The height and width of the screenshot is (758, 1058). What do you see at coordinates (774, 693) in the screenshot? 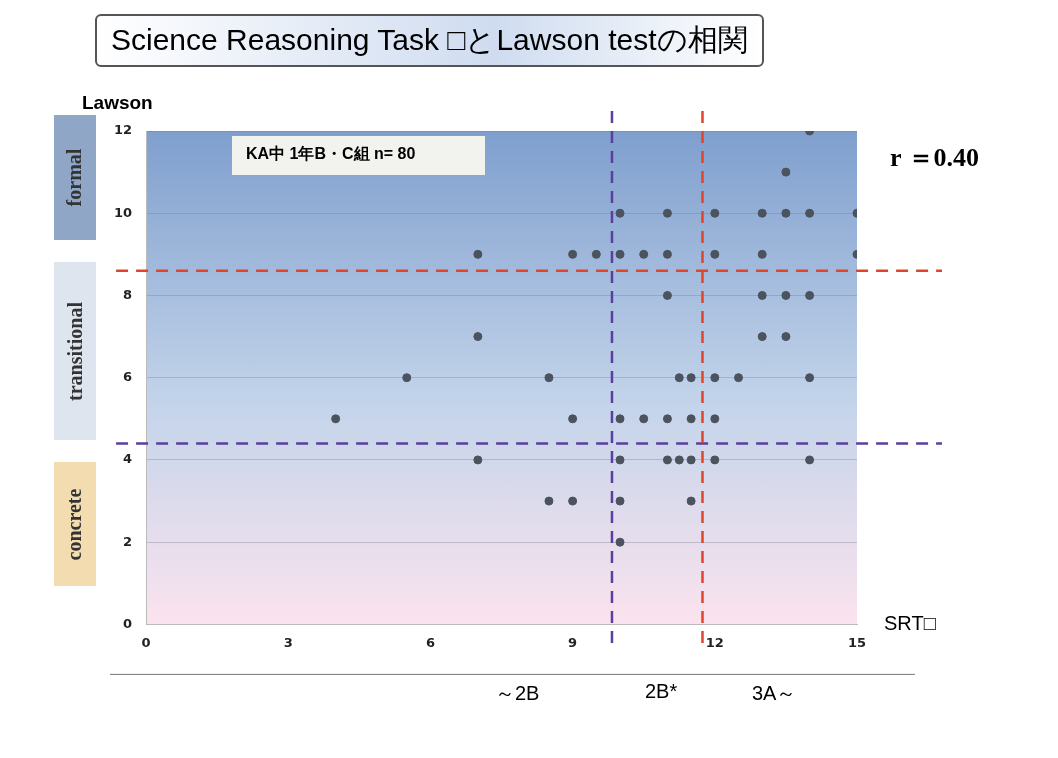
I see `text: 3A～` at bounding box center [774, 693].